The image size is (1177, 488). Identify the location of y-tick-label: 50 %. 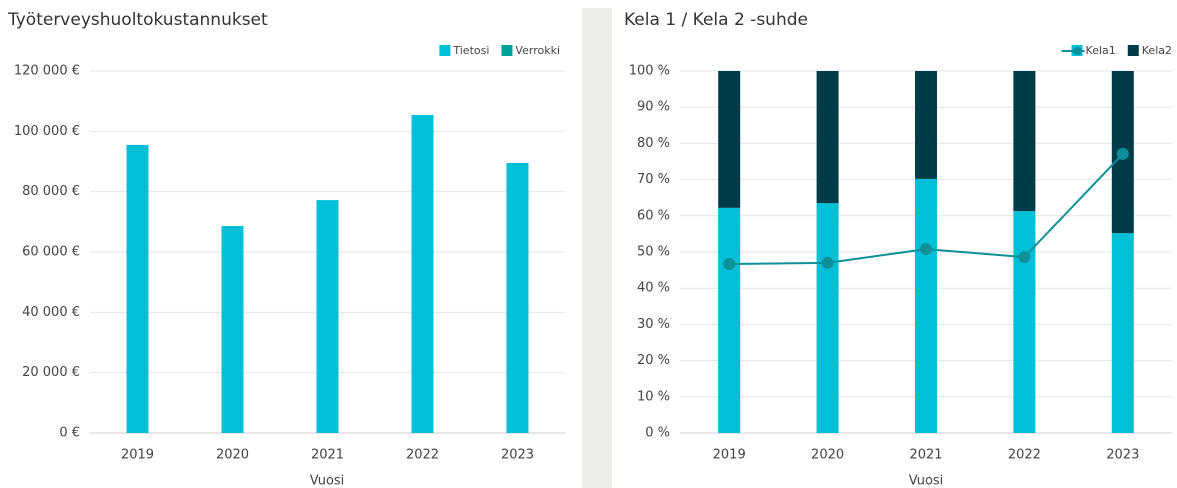
(653, 252).